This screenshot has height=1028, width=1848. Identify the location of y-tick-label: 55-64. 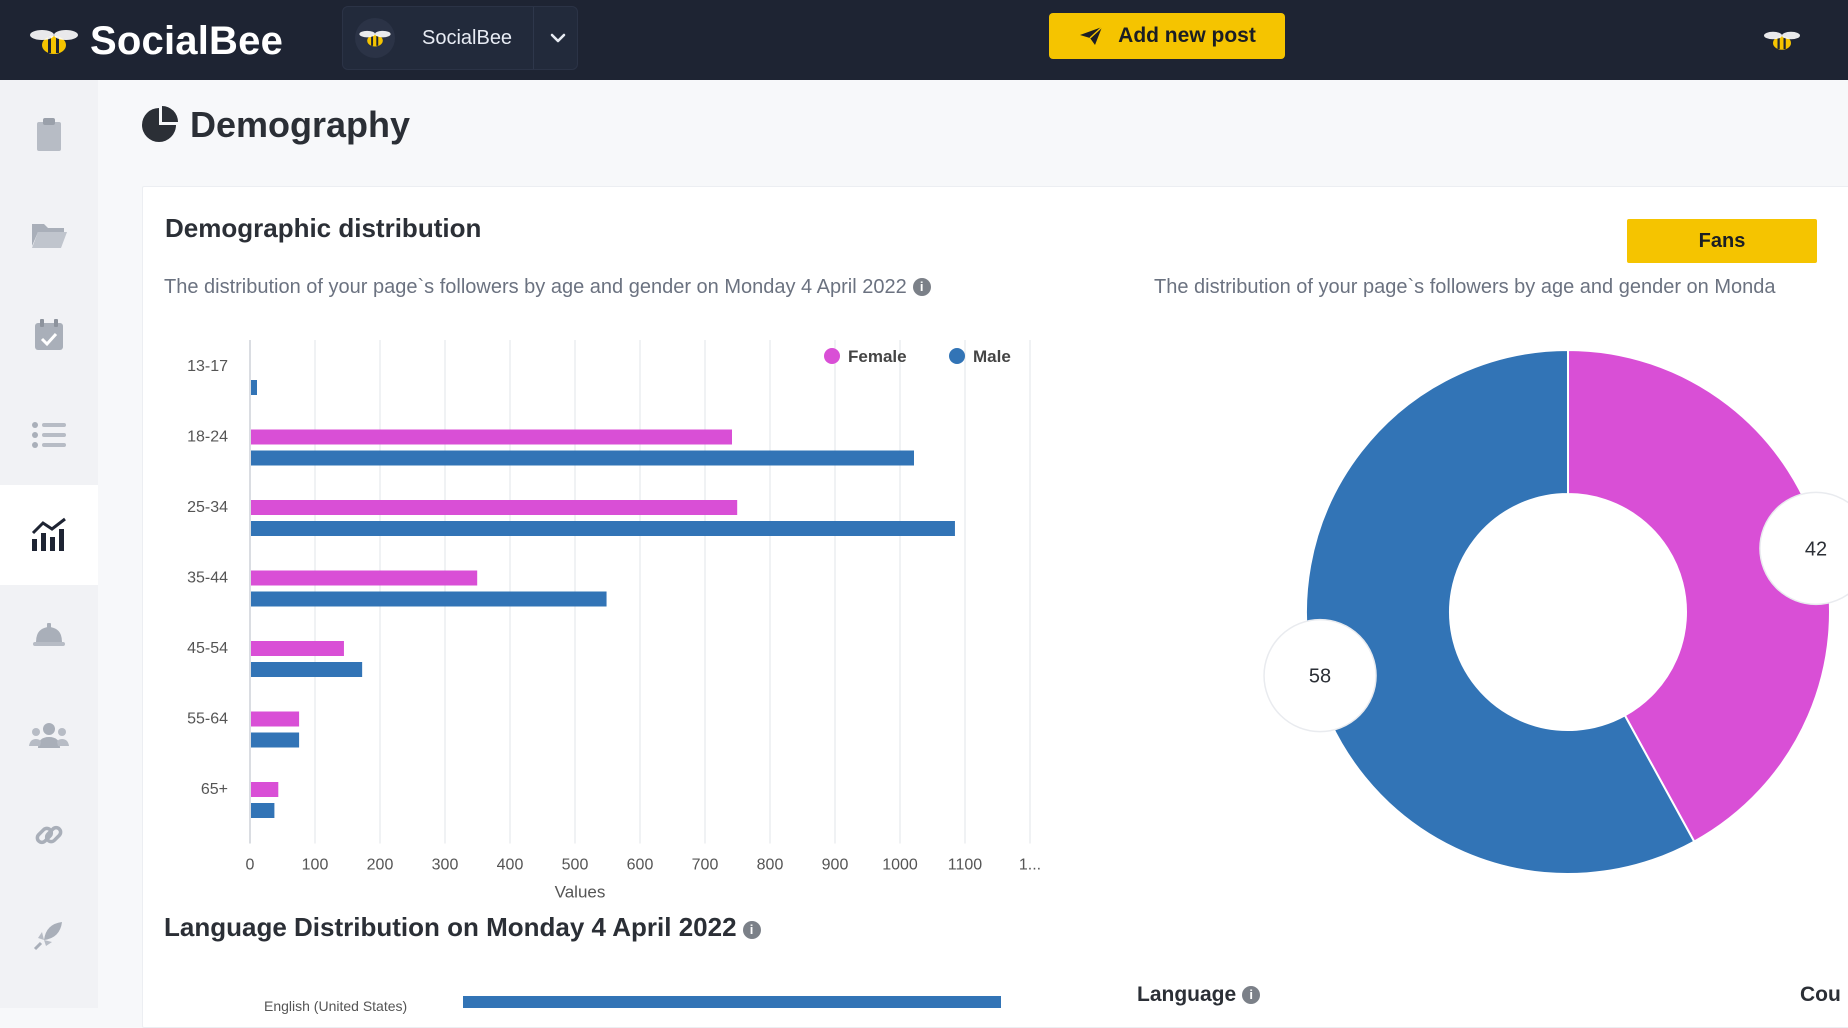
(207, 719).